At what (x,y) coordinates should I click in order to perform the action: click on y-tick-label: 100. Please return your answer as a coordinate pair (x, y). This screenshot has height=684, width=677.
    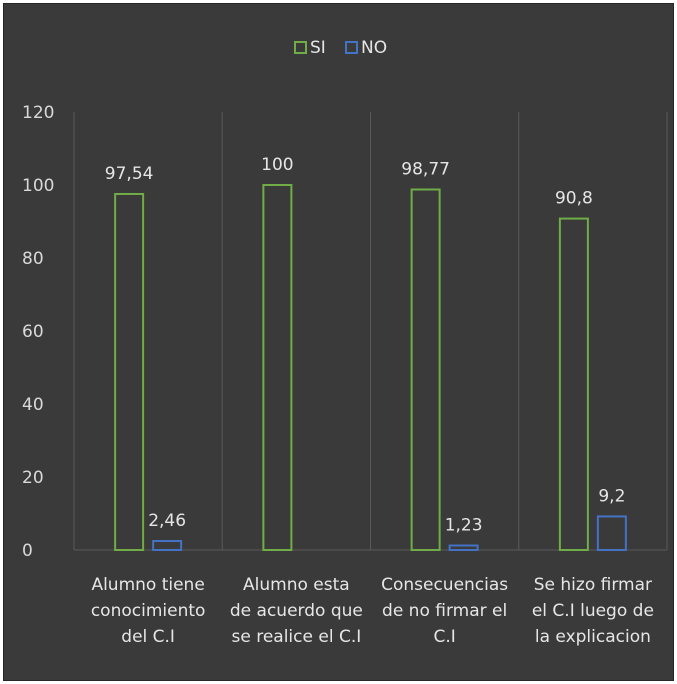
    Looking at the image, I should click on (38, 186).